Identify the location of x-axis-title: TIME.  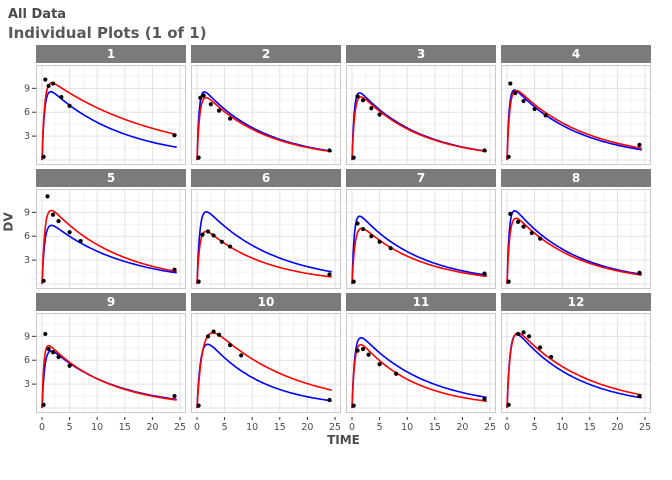
(343, 440).